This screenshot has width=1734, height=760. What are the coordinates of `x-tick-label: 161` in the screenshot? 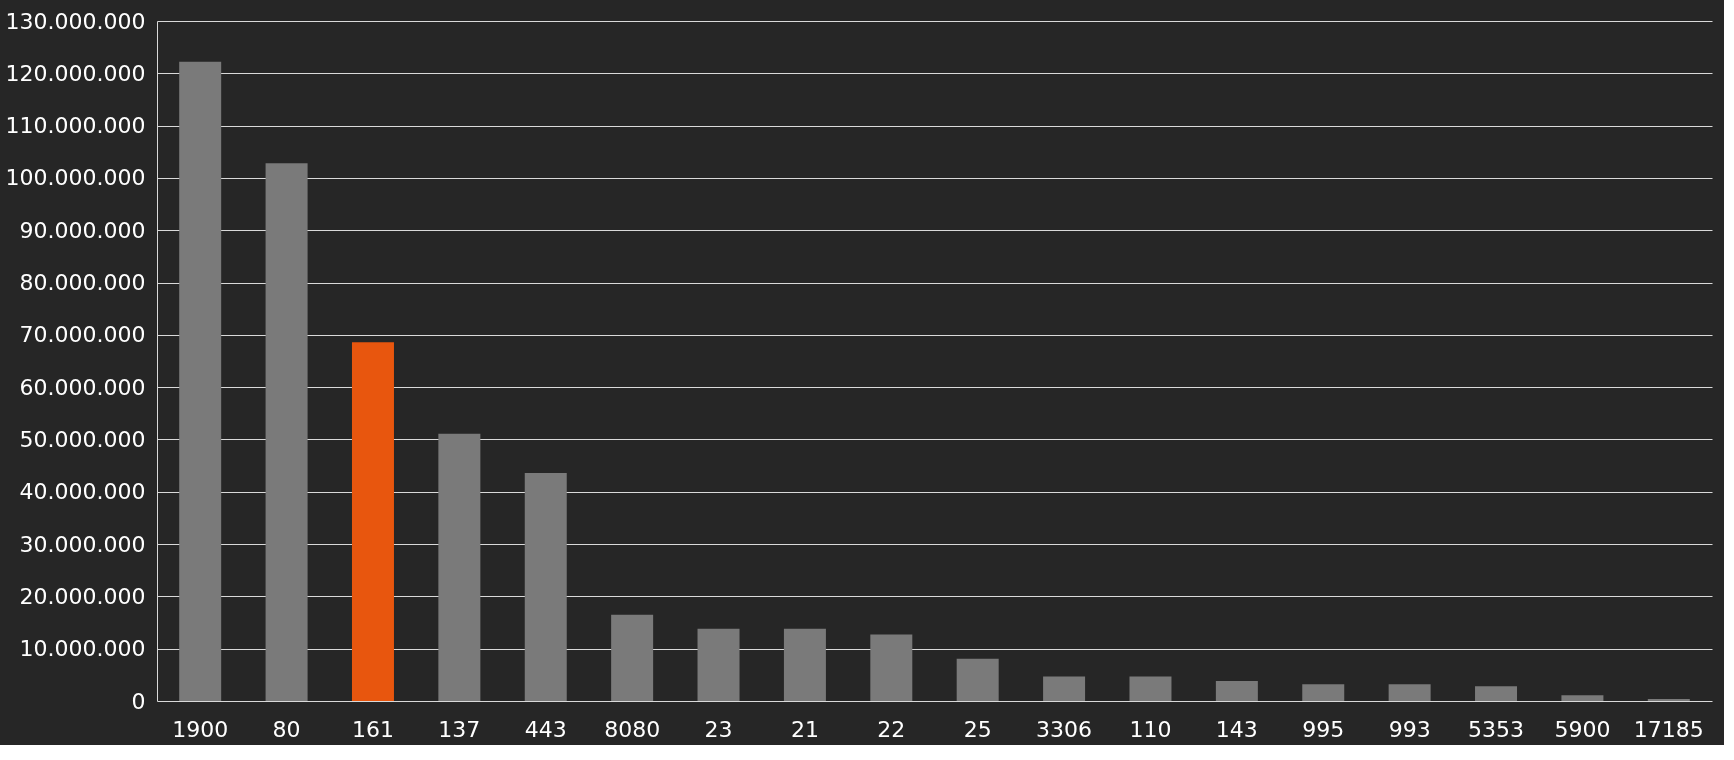 It's located at (372, 729).